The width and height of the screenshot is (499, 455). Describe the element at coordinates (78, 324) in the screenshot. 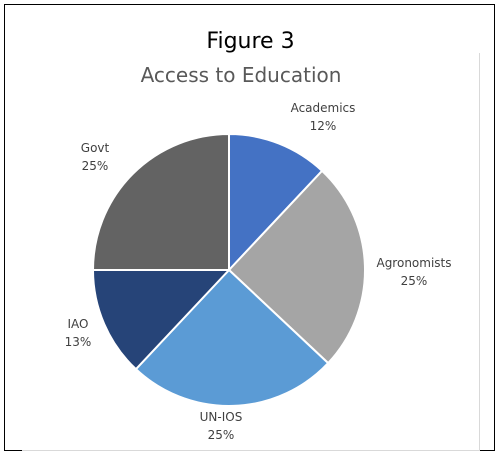

I see `slice-label: IAO` at that location.